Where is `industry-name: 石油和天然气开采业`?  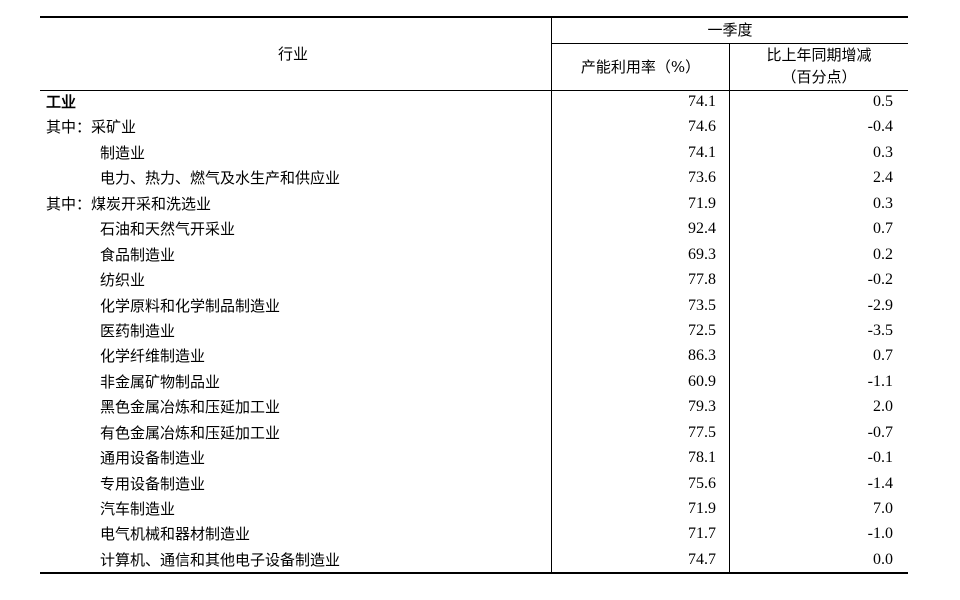 industry-name: 石油和天然气开采业 is located at coordinates (167, 229).